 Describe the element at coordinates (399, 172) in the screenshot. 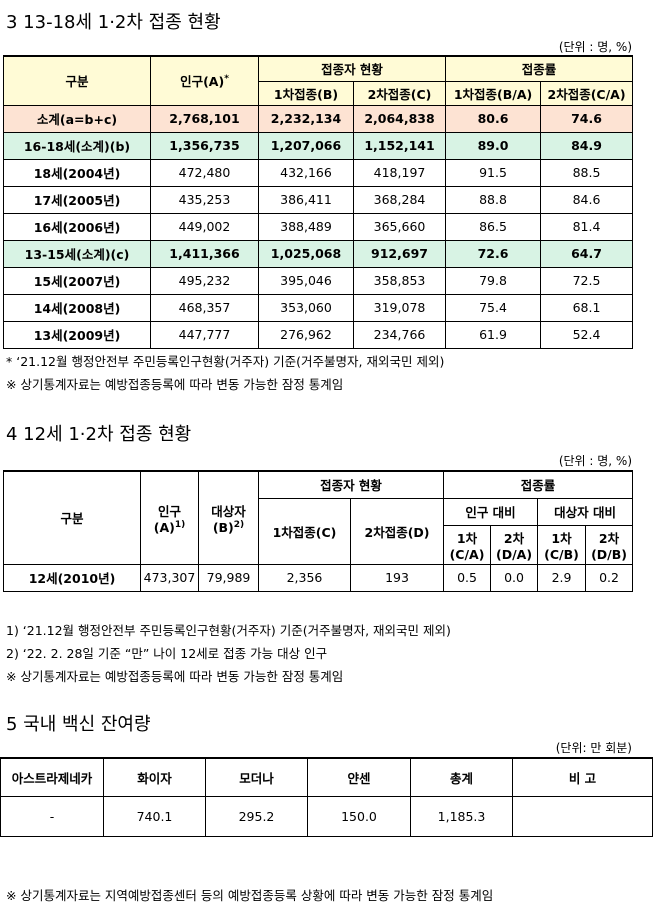

I see `data-cell: 418,197` at that location.